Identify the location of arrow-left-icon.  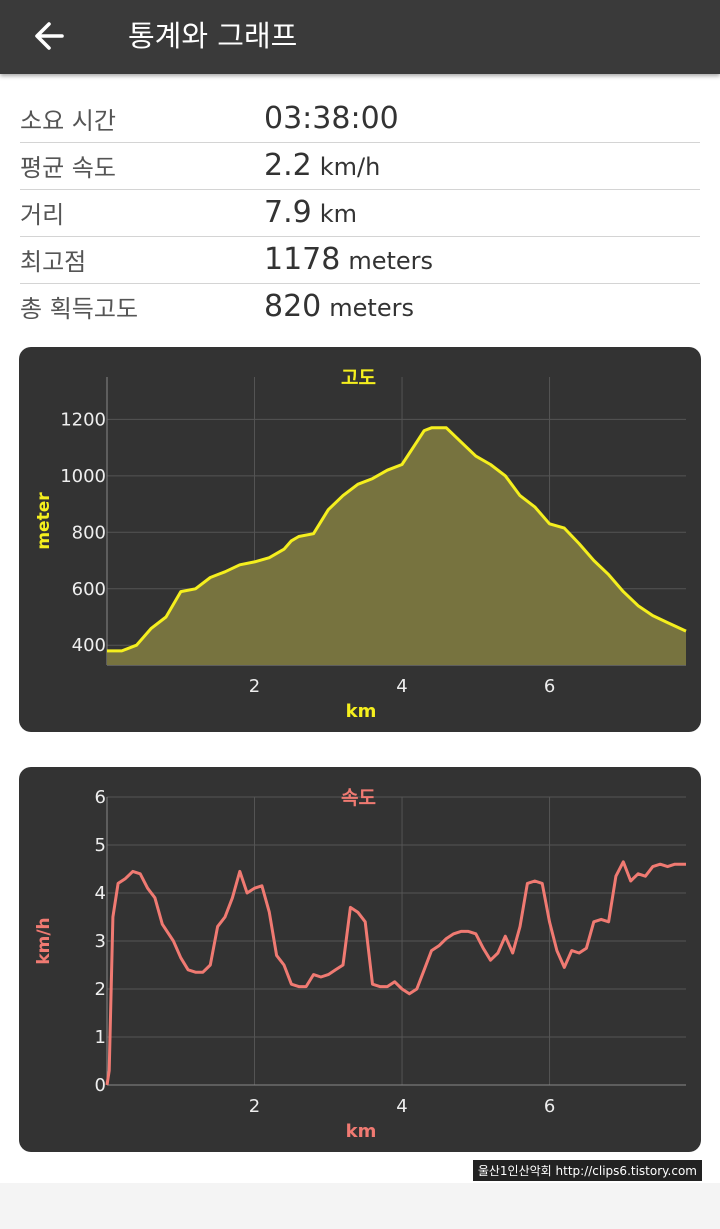
(49, 36).